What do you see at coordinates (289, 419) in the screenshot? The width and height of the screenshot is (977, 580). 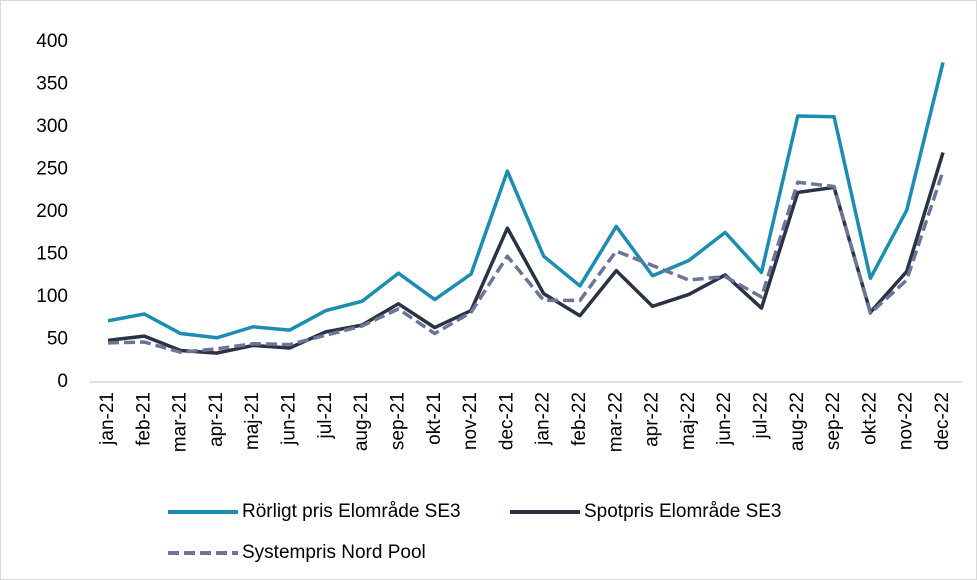 I see `x-tick-label: jun-21` at bounding box center [289, 419].